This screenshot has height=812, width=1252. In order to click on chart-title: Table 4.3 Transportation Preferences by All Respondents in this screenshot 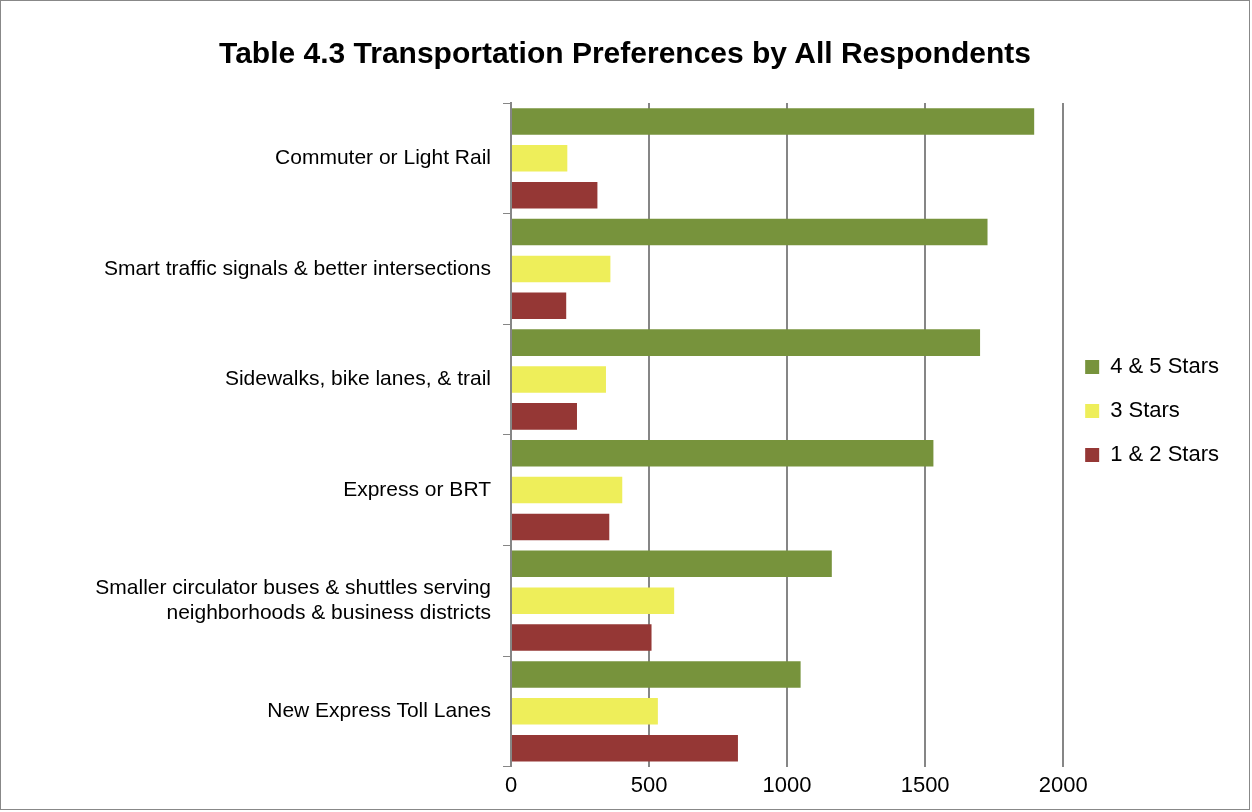, I will do `click(625, 53)`.